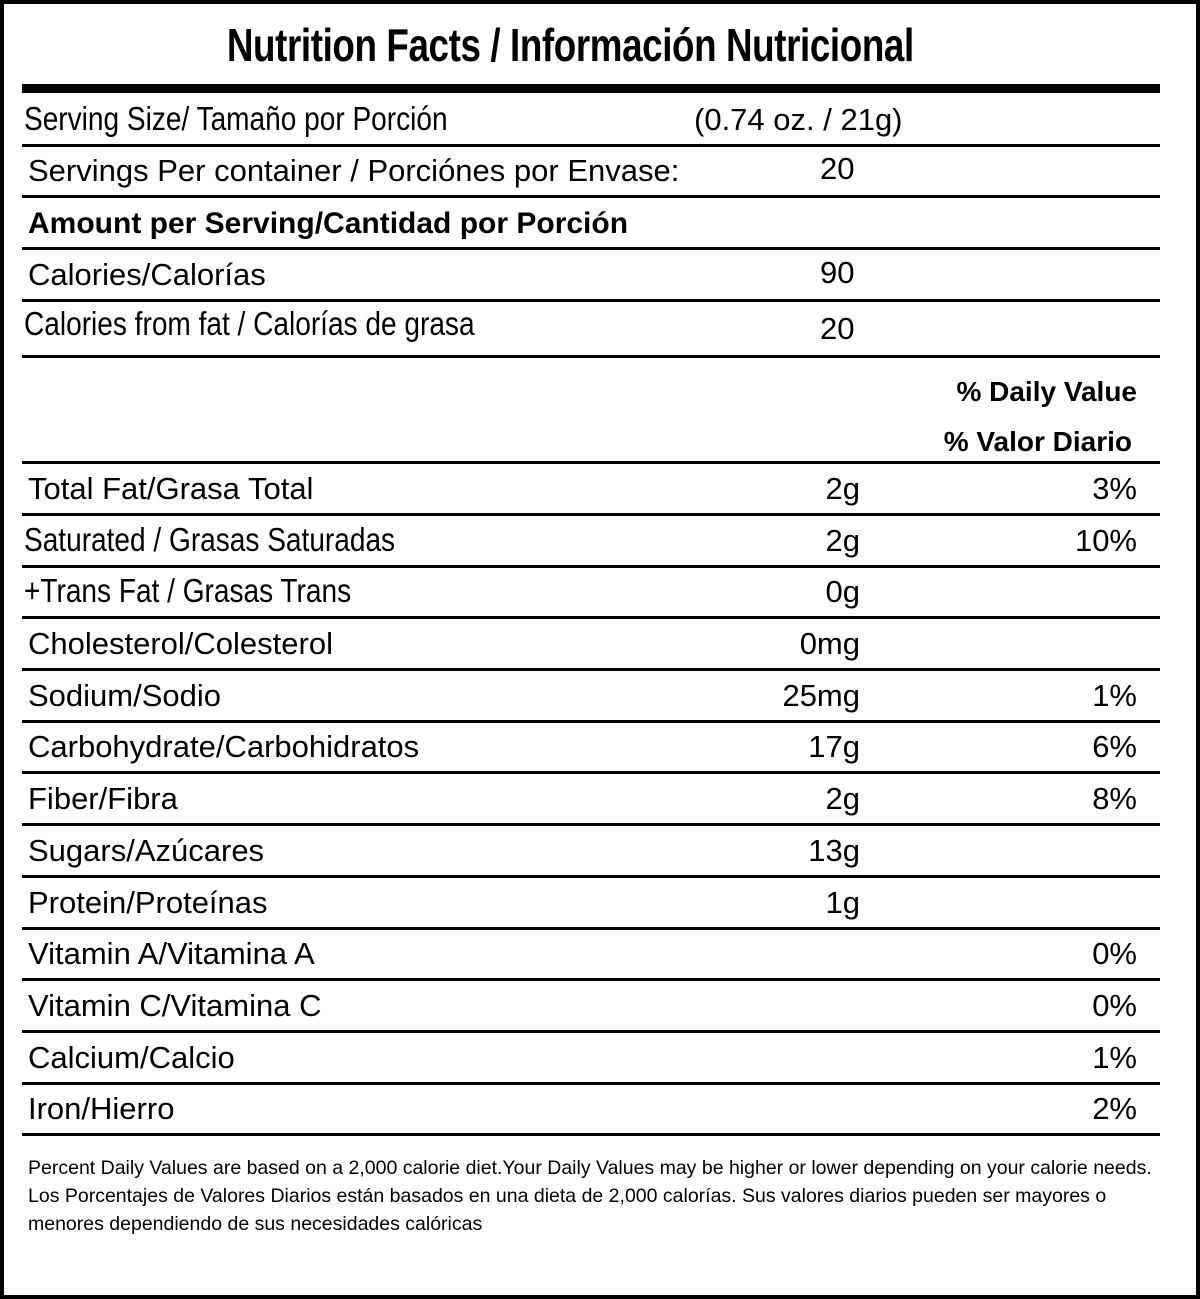 This screenshot has height=1299, width=1200. What do you see at coordinates (175, 1005) in the screenshot?
I see `nutrient-label: Vitamin C/Vitamina C` at bounding box center [175, 1005].